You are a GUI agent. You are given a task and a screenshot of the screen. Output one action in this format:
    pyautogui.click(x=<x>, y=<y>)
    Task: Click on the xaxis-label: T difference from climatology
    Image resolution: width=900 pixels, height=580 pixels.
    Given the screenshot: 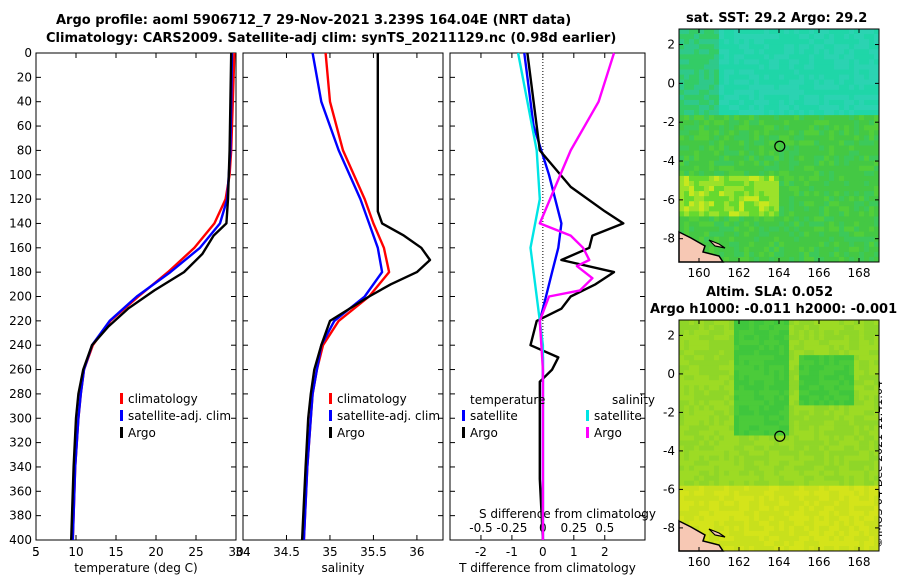 What is the action you would take?
    pyautogui.click(x=547, y=568)
    